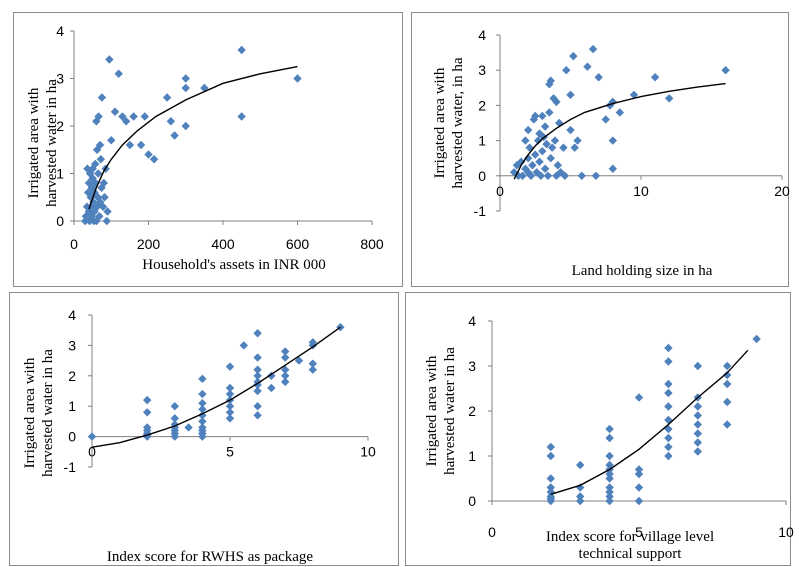 This screenshot has width=799, height=567. I want to click on x-tick-label: 20, so click(782, 191).